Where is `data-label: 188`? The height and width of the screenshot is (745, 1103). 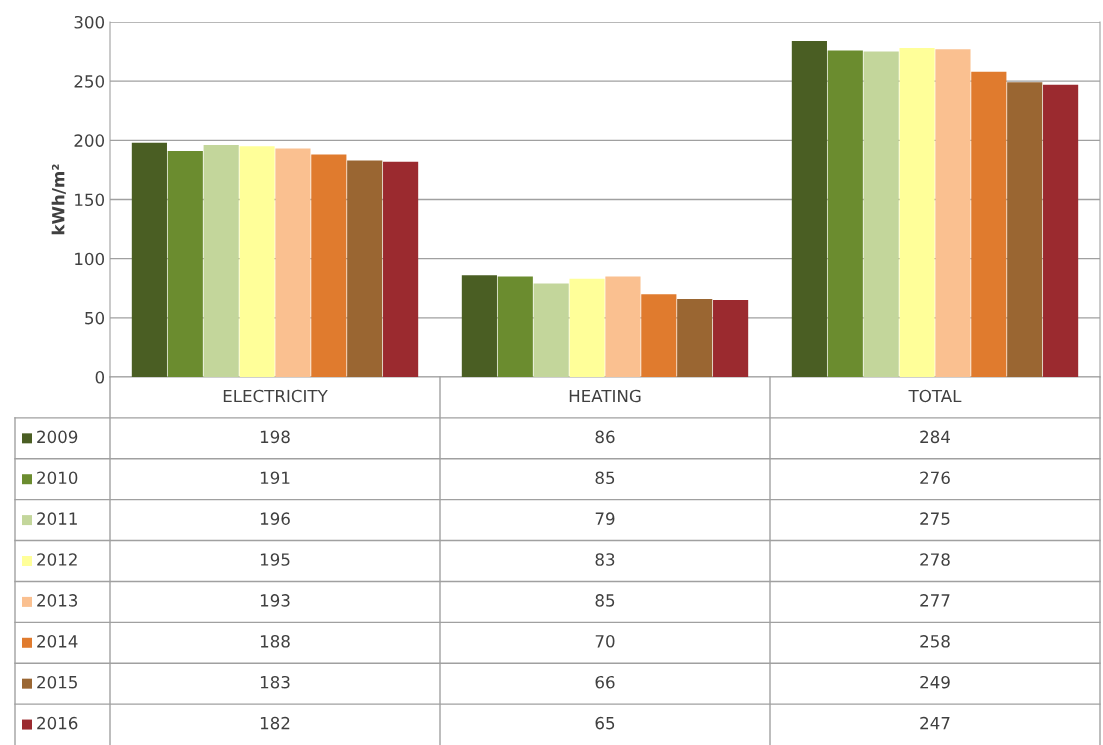
data-label: 188 is located at coordinates (275, 641).